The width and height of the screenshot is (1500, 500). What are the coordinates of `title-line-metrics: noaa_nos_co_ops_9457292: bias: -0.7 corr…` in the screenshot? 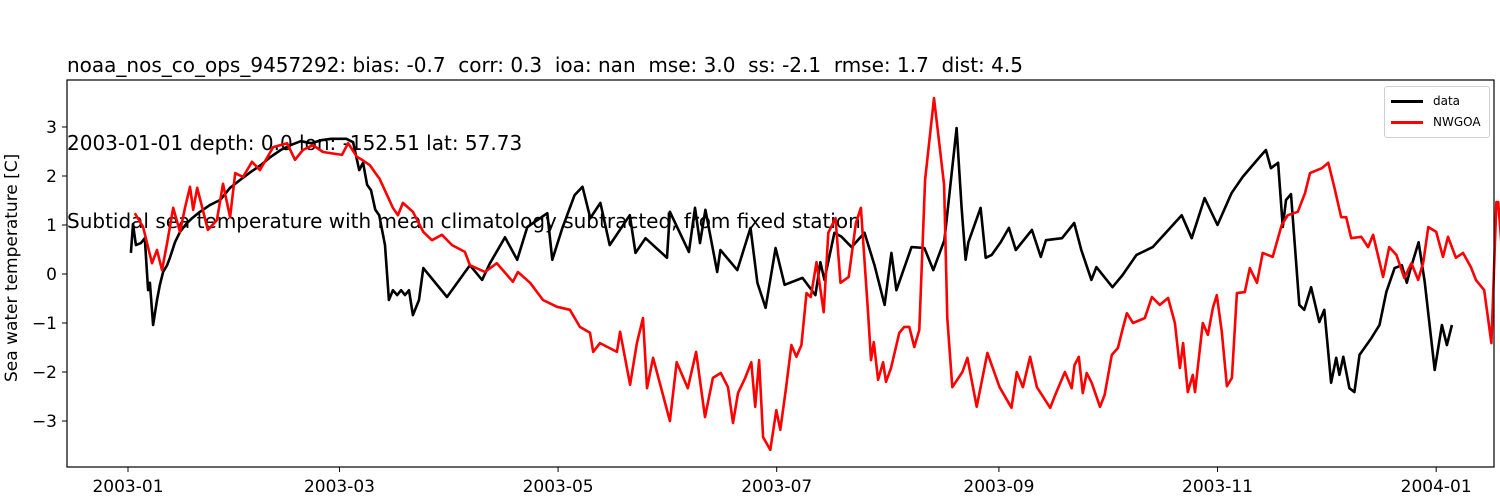 It's located at (545, 65).